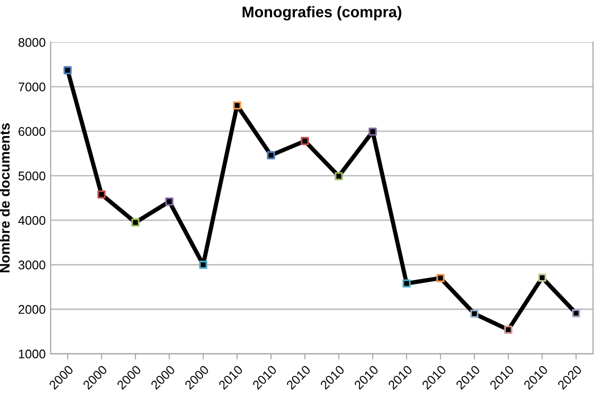  What do you see at coordinates (32, 265) in the screenshot?
I see `y-tick-label: 3000` at bounding box center [32, 265].